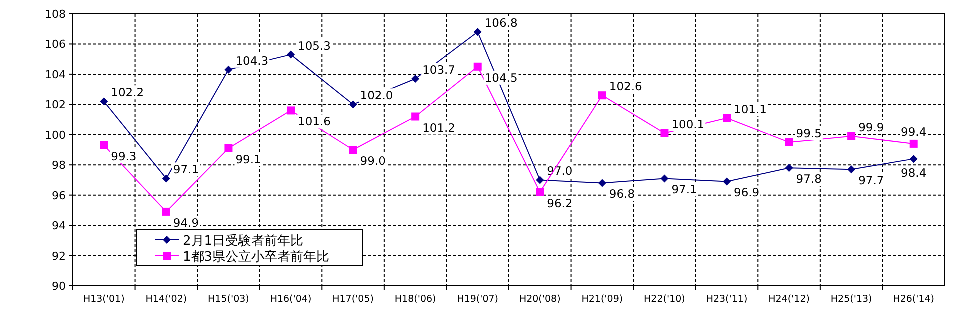  What do you see at coordinates (439, 69) in the screenshot?
I see `data-label: 103.7` at bounding box center [439, 69].